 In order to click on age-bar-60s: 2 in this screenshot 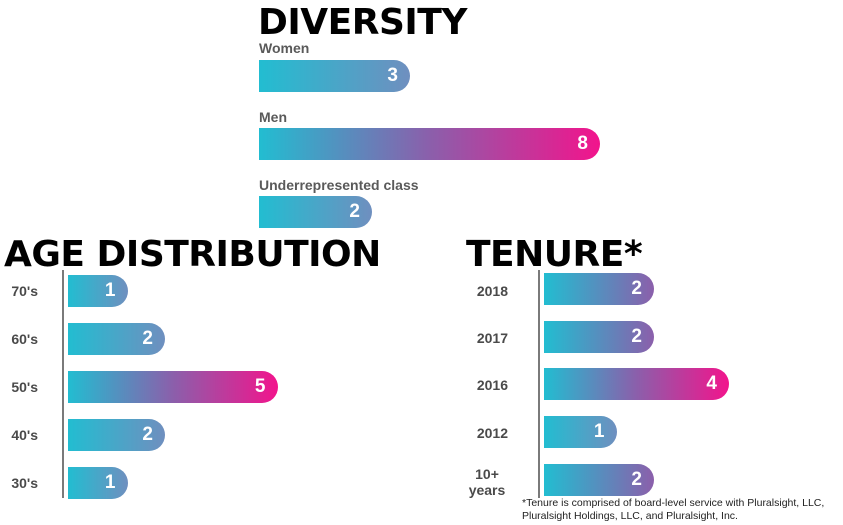, I will do `click(116, 339)`.